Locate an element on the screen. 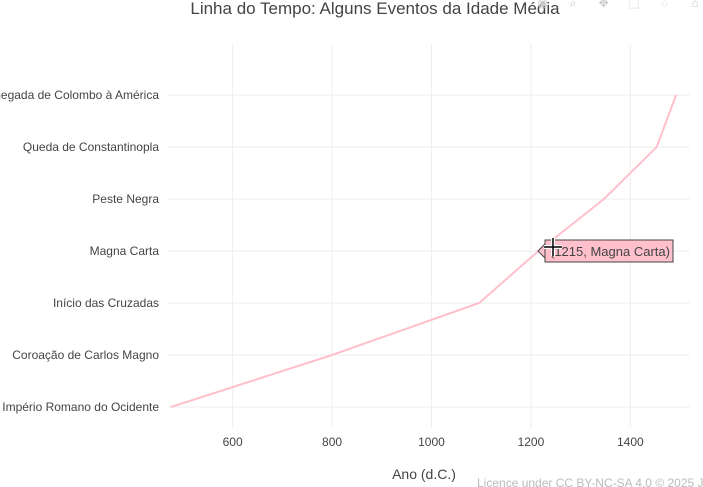 The width and height of the screenshot is (703, 487). y-tick-label: Chegada de Colombo à América is located at coordinates (79, 95).